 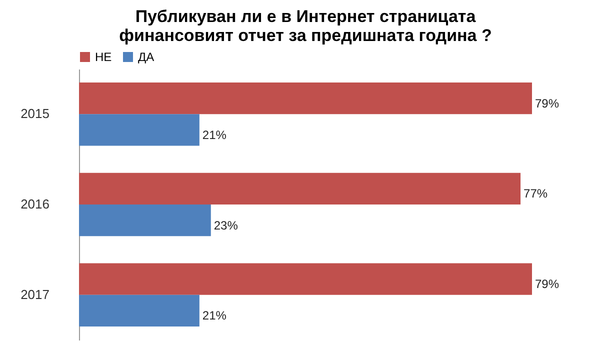 I want to click on y-tick-label: 2016, so click(x=35, y=204).